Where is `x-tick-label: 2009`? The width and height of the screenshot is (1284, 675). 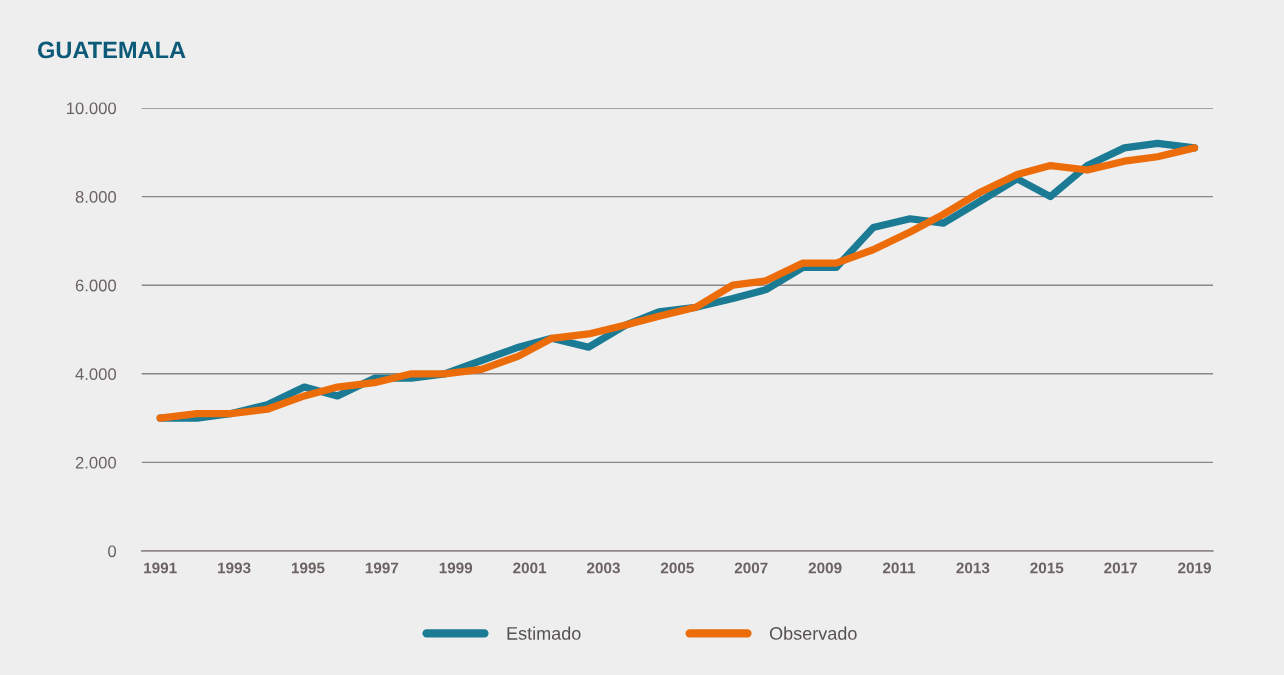 x-tick-label: 2009 is located at coordinates (825, 568).